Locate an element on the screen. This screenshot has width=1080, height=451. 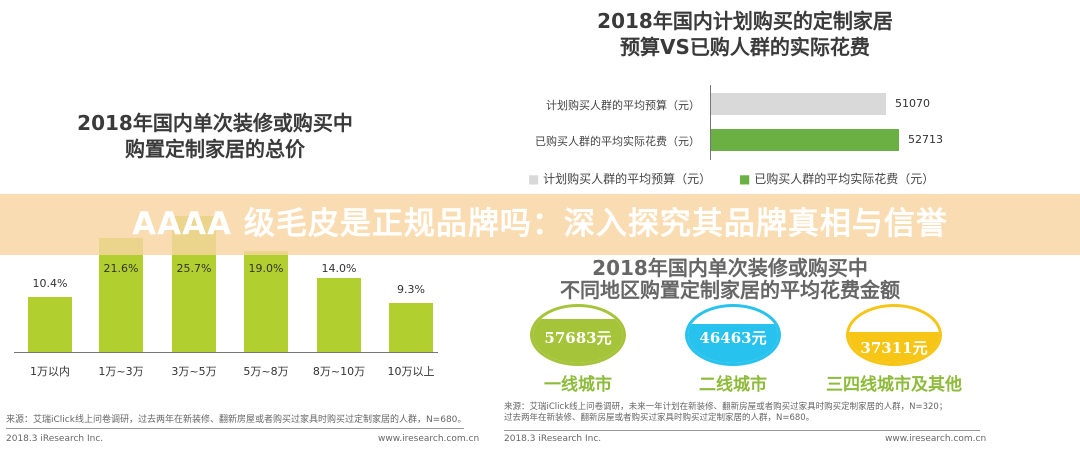
bar-value-label: 10.4% is located at coordinates (50, 283).